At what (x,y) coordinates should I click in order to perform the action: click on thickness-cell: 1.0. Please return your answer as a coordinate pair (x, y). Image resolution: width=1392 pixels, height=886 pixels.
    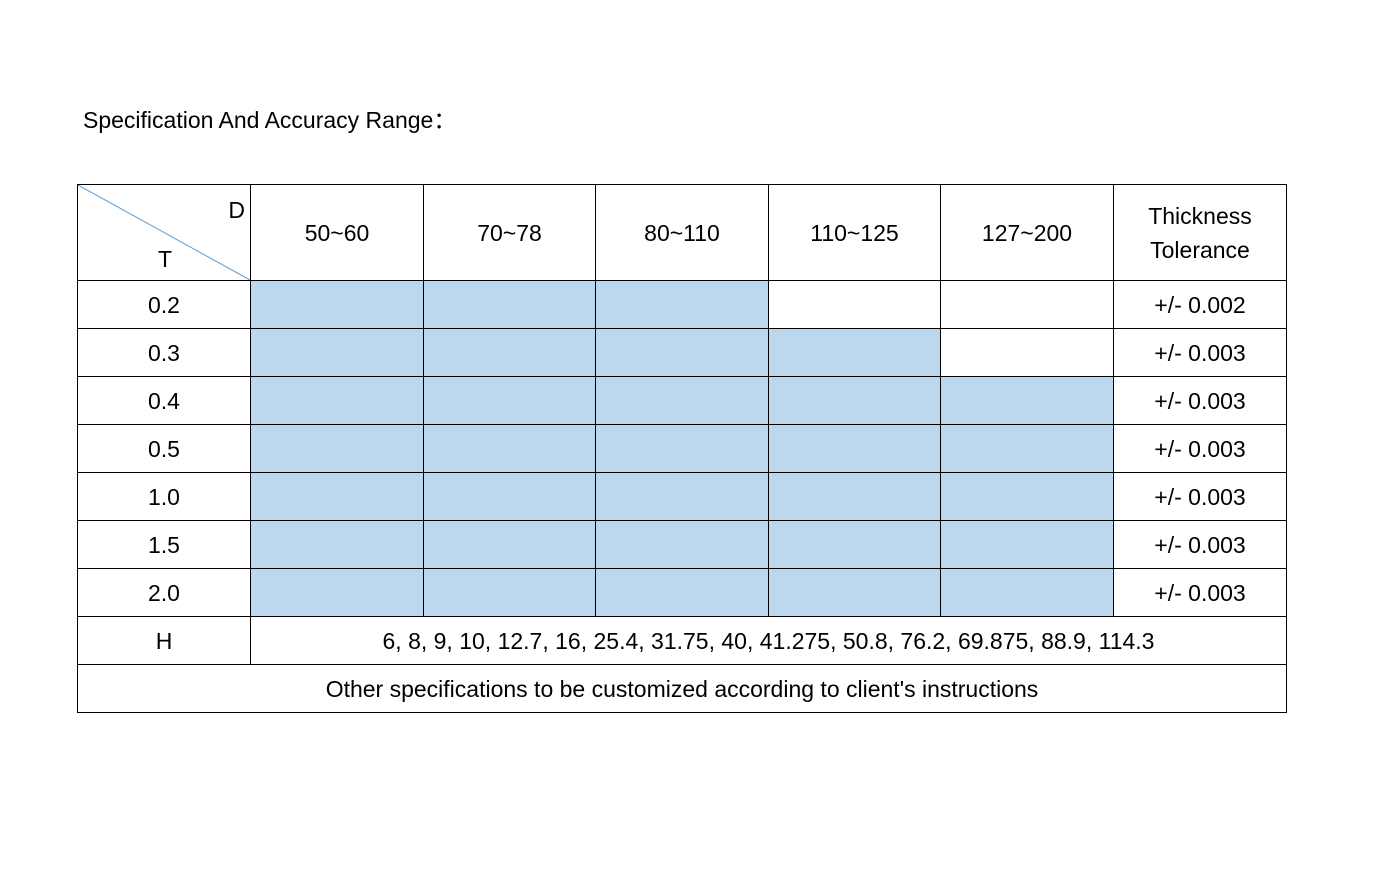
    Looking at the image, I should click on (164, 496).